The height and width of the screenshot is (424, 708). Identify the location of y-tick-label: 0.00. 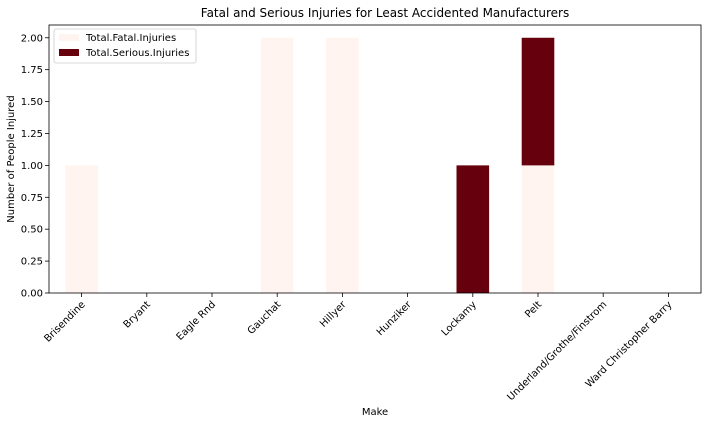
(32, 294).